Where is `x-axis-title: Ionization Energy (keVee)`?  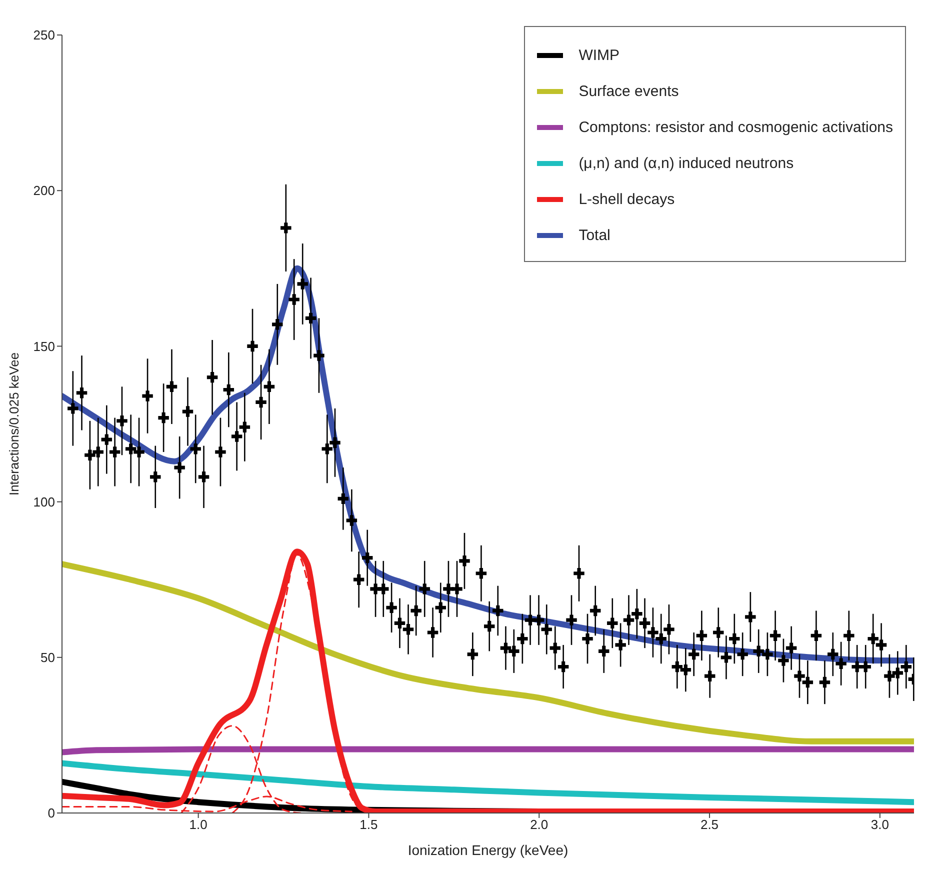
x-axis-title: Ionization Energy (keVee) is located at coordinates (488, 850).